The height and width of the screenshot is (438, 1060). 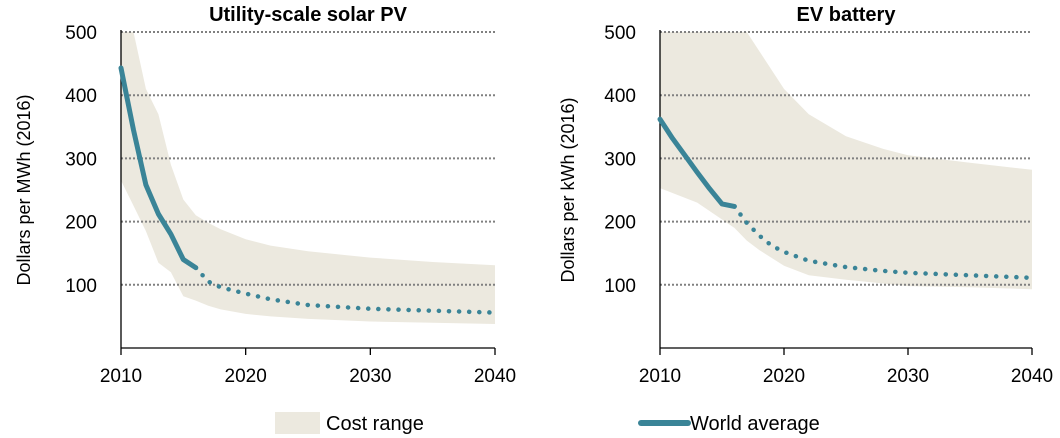 I want to click on legend: Cost range World average, so click(x=547, y=423).